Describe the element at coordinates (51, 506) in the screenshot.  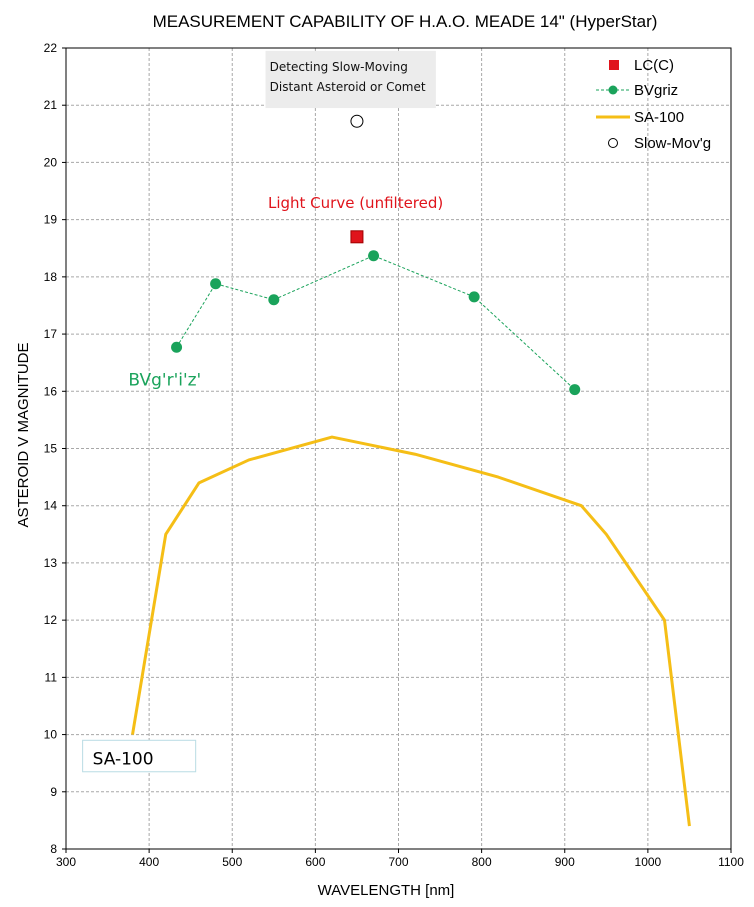
I see `y-tick-label: 14` at that location.